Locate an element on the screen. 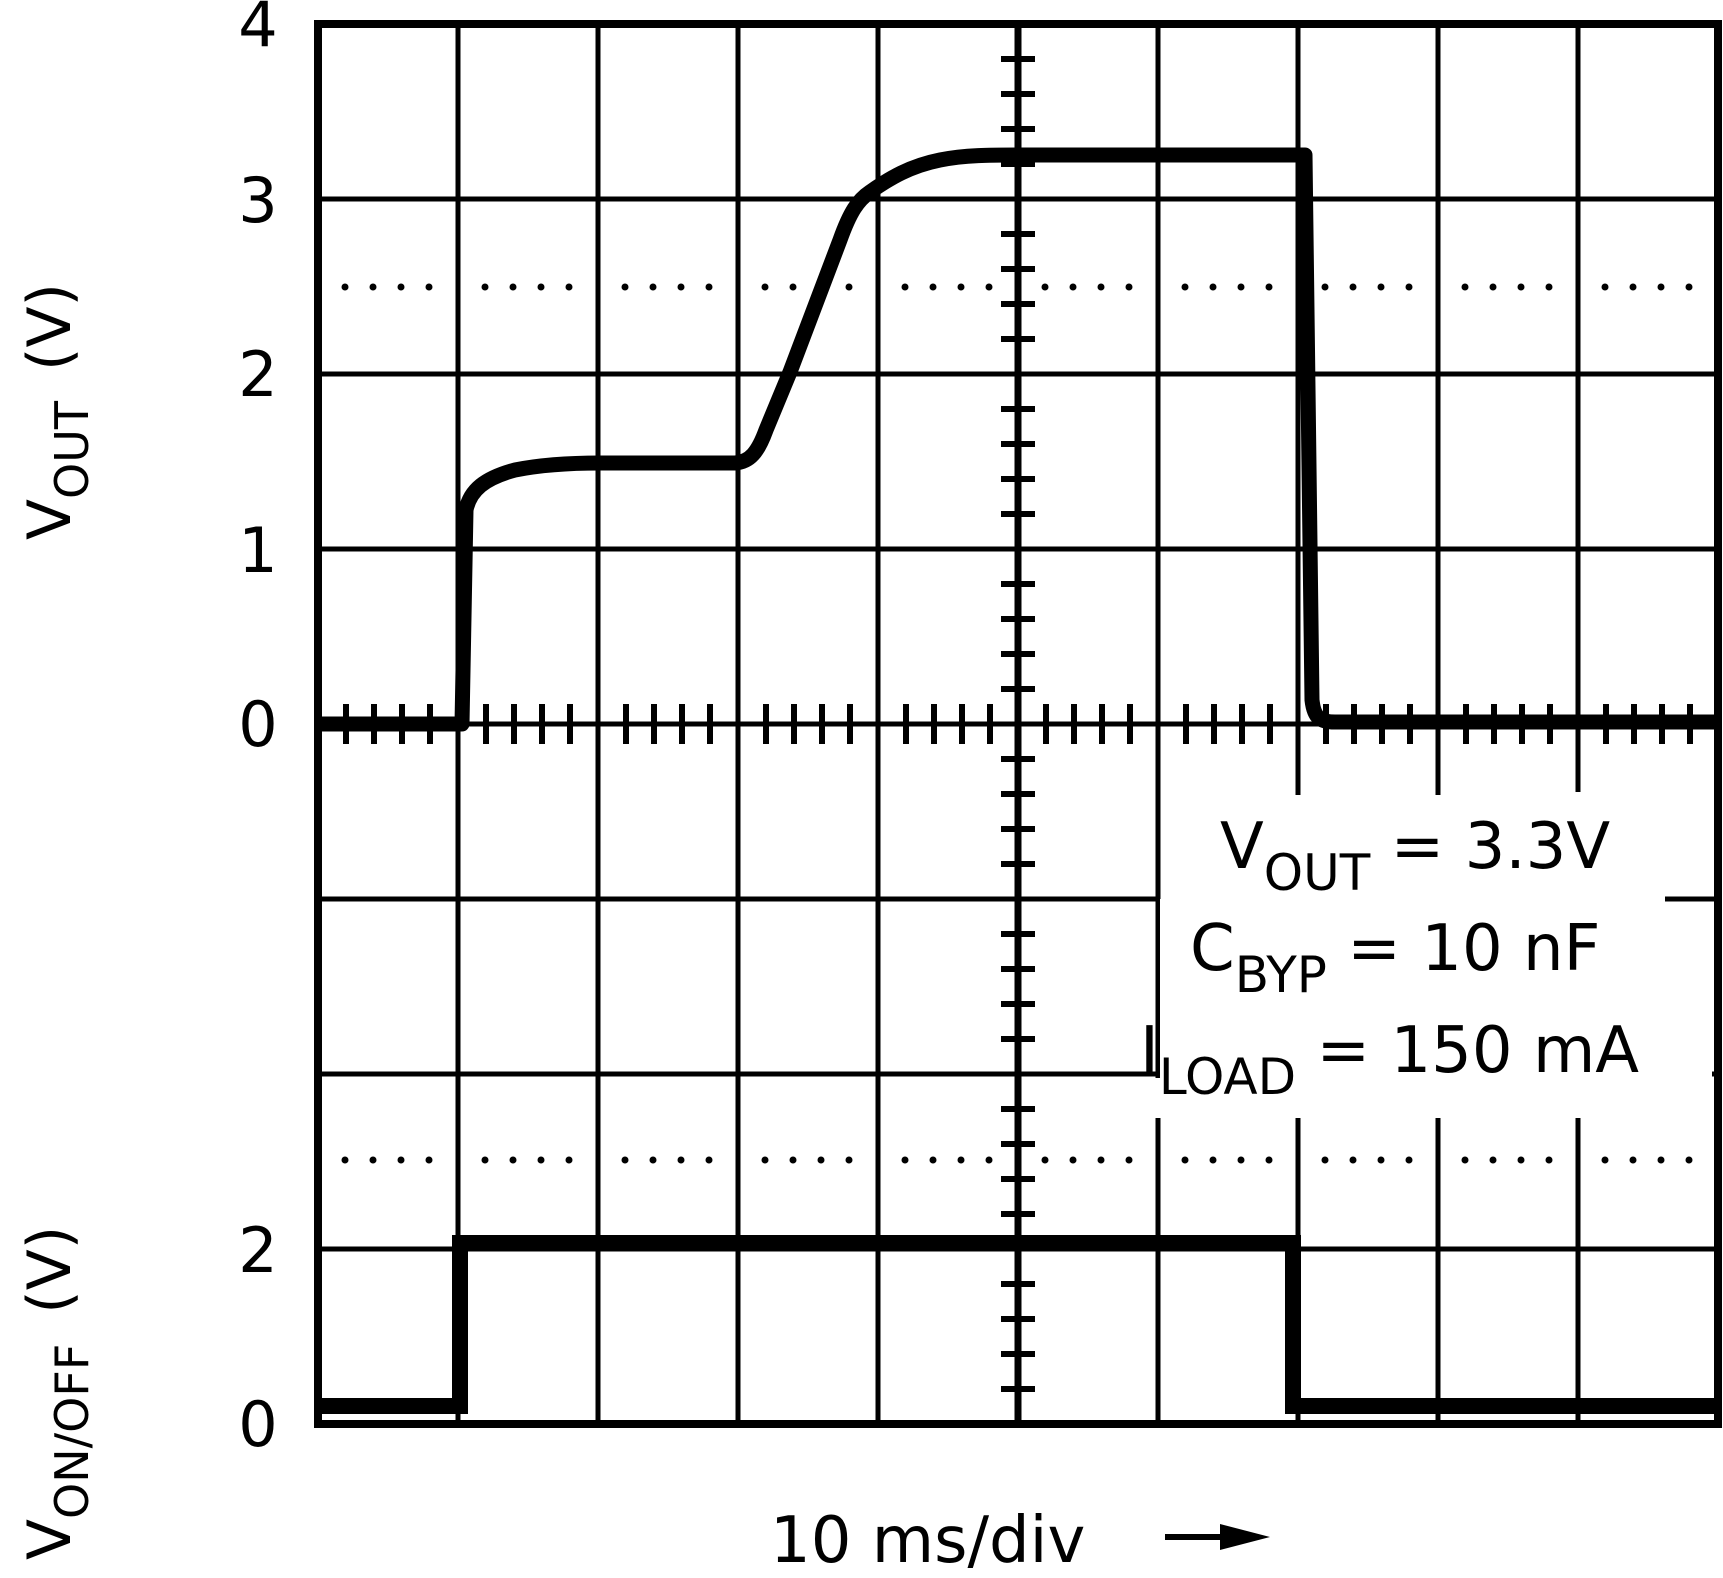 This screenshot has width=1723, height=1578. von-tick-2: 2 is located at coordinates (257, 1250).